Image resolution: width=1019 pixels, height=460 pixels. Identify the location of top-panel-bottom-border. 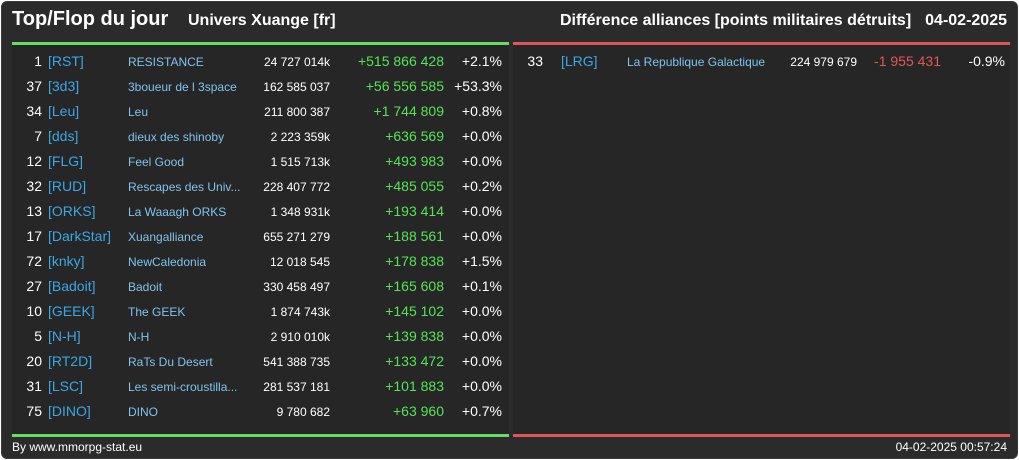
(260, 435).